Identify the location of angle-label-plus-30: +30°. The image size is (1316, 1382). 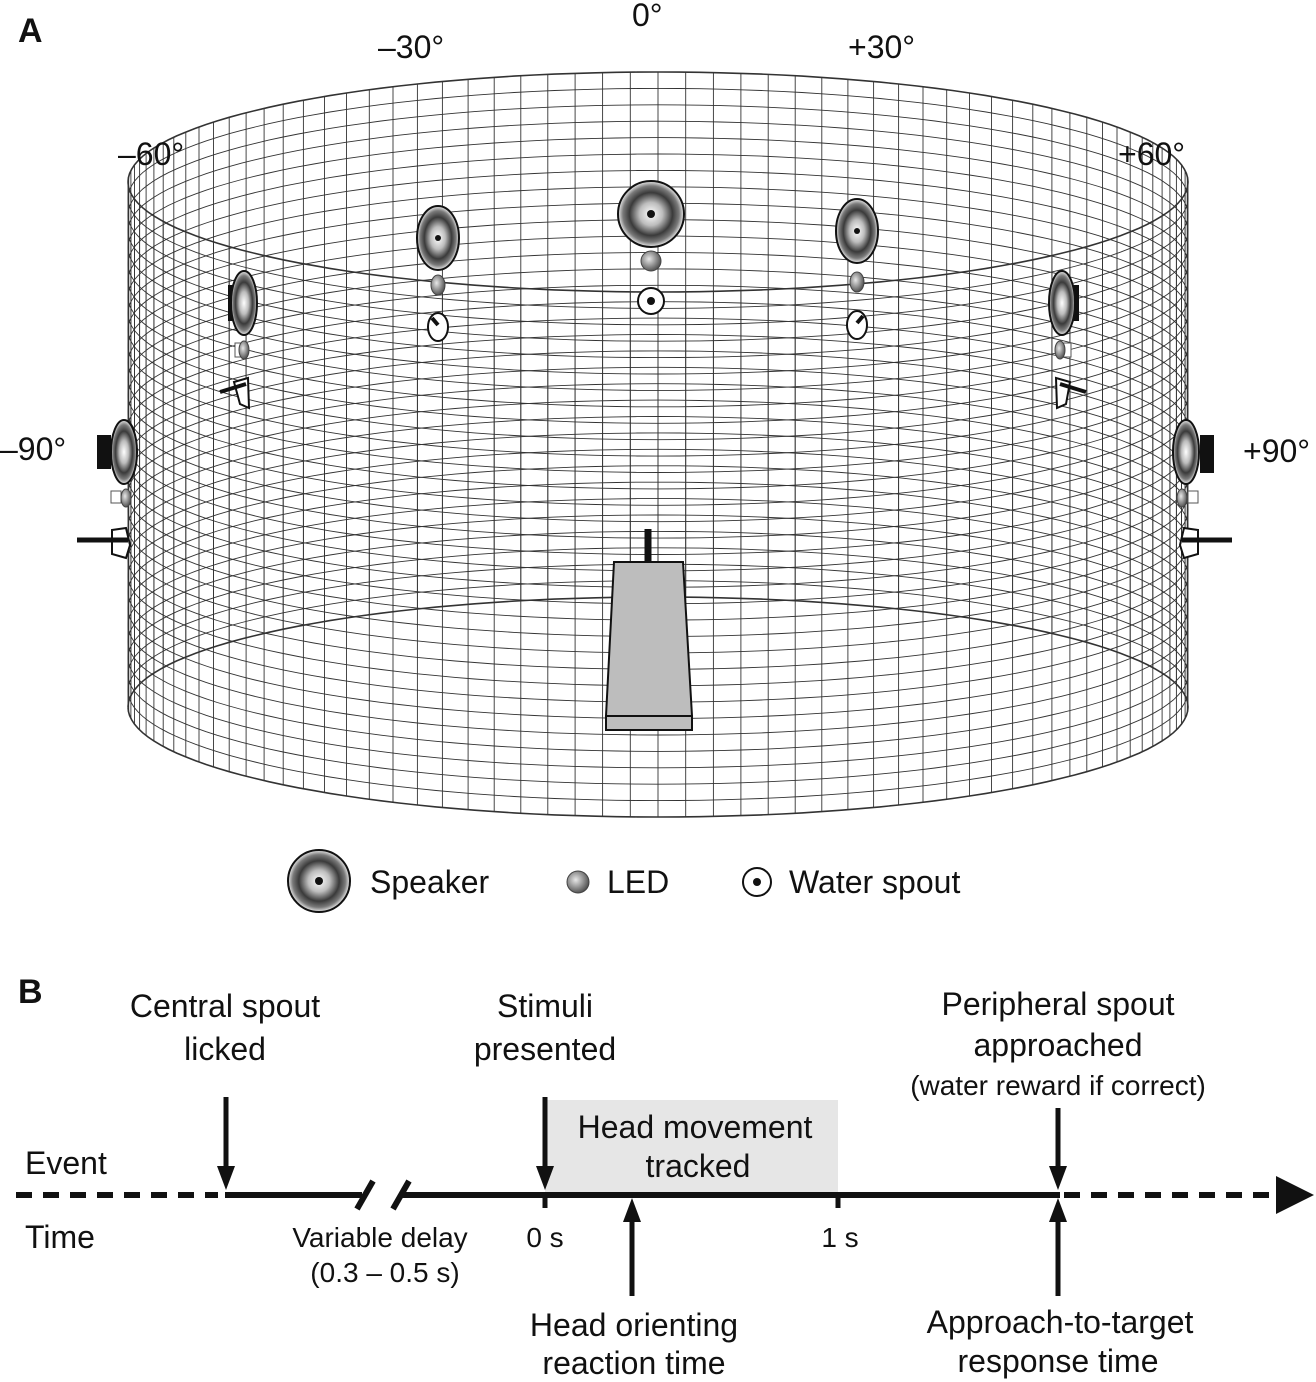
(881, 47).